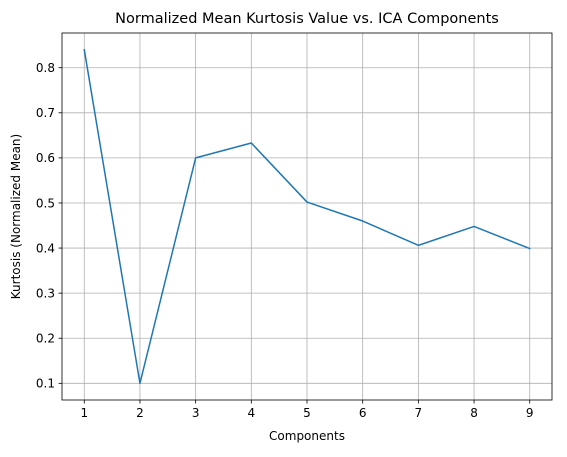 The image size is (567, 457). Describe the element at coordinates (45, 68) in the screenshot. I see `y-tick-label: 0.8` at that location.